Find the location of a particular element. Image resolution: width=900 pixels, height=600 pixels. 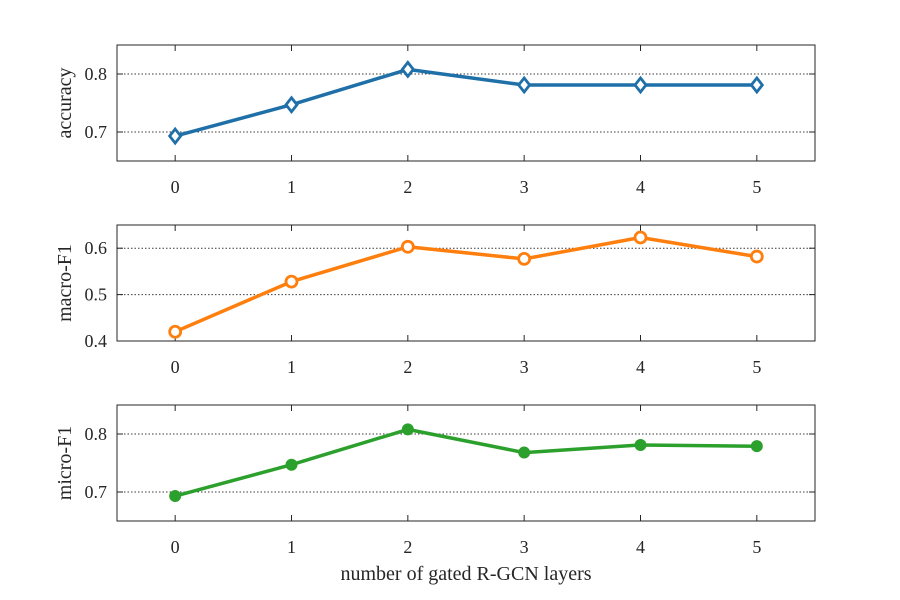

y-axis-label-accuracy: accuracy is located at coordinates (65, 102).